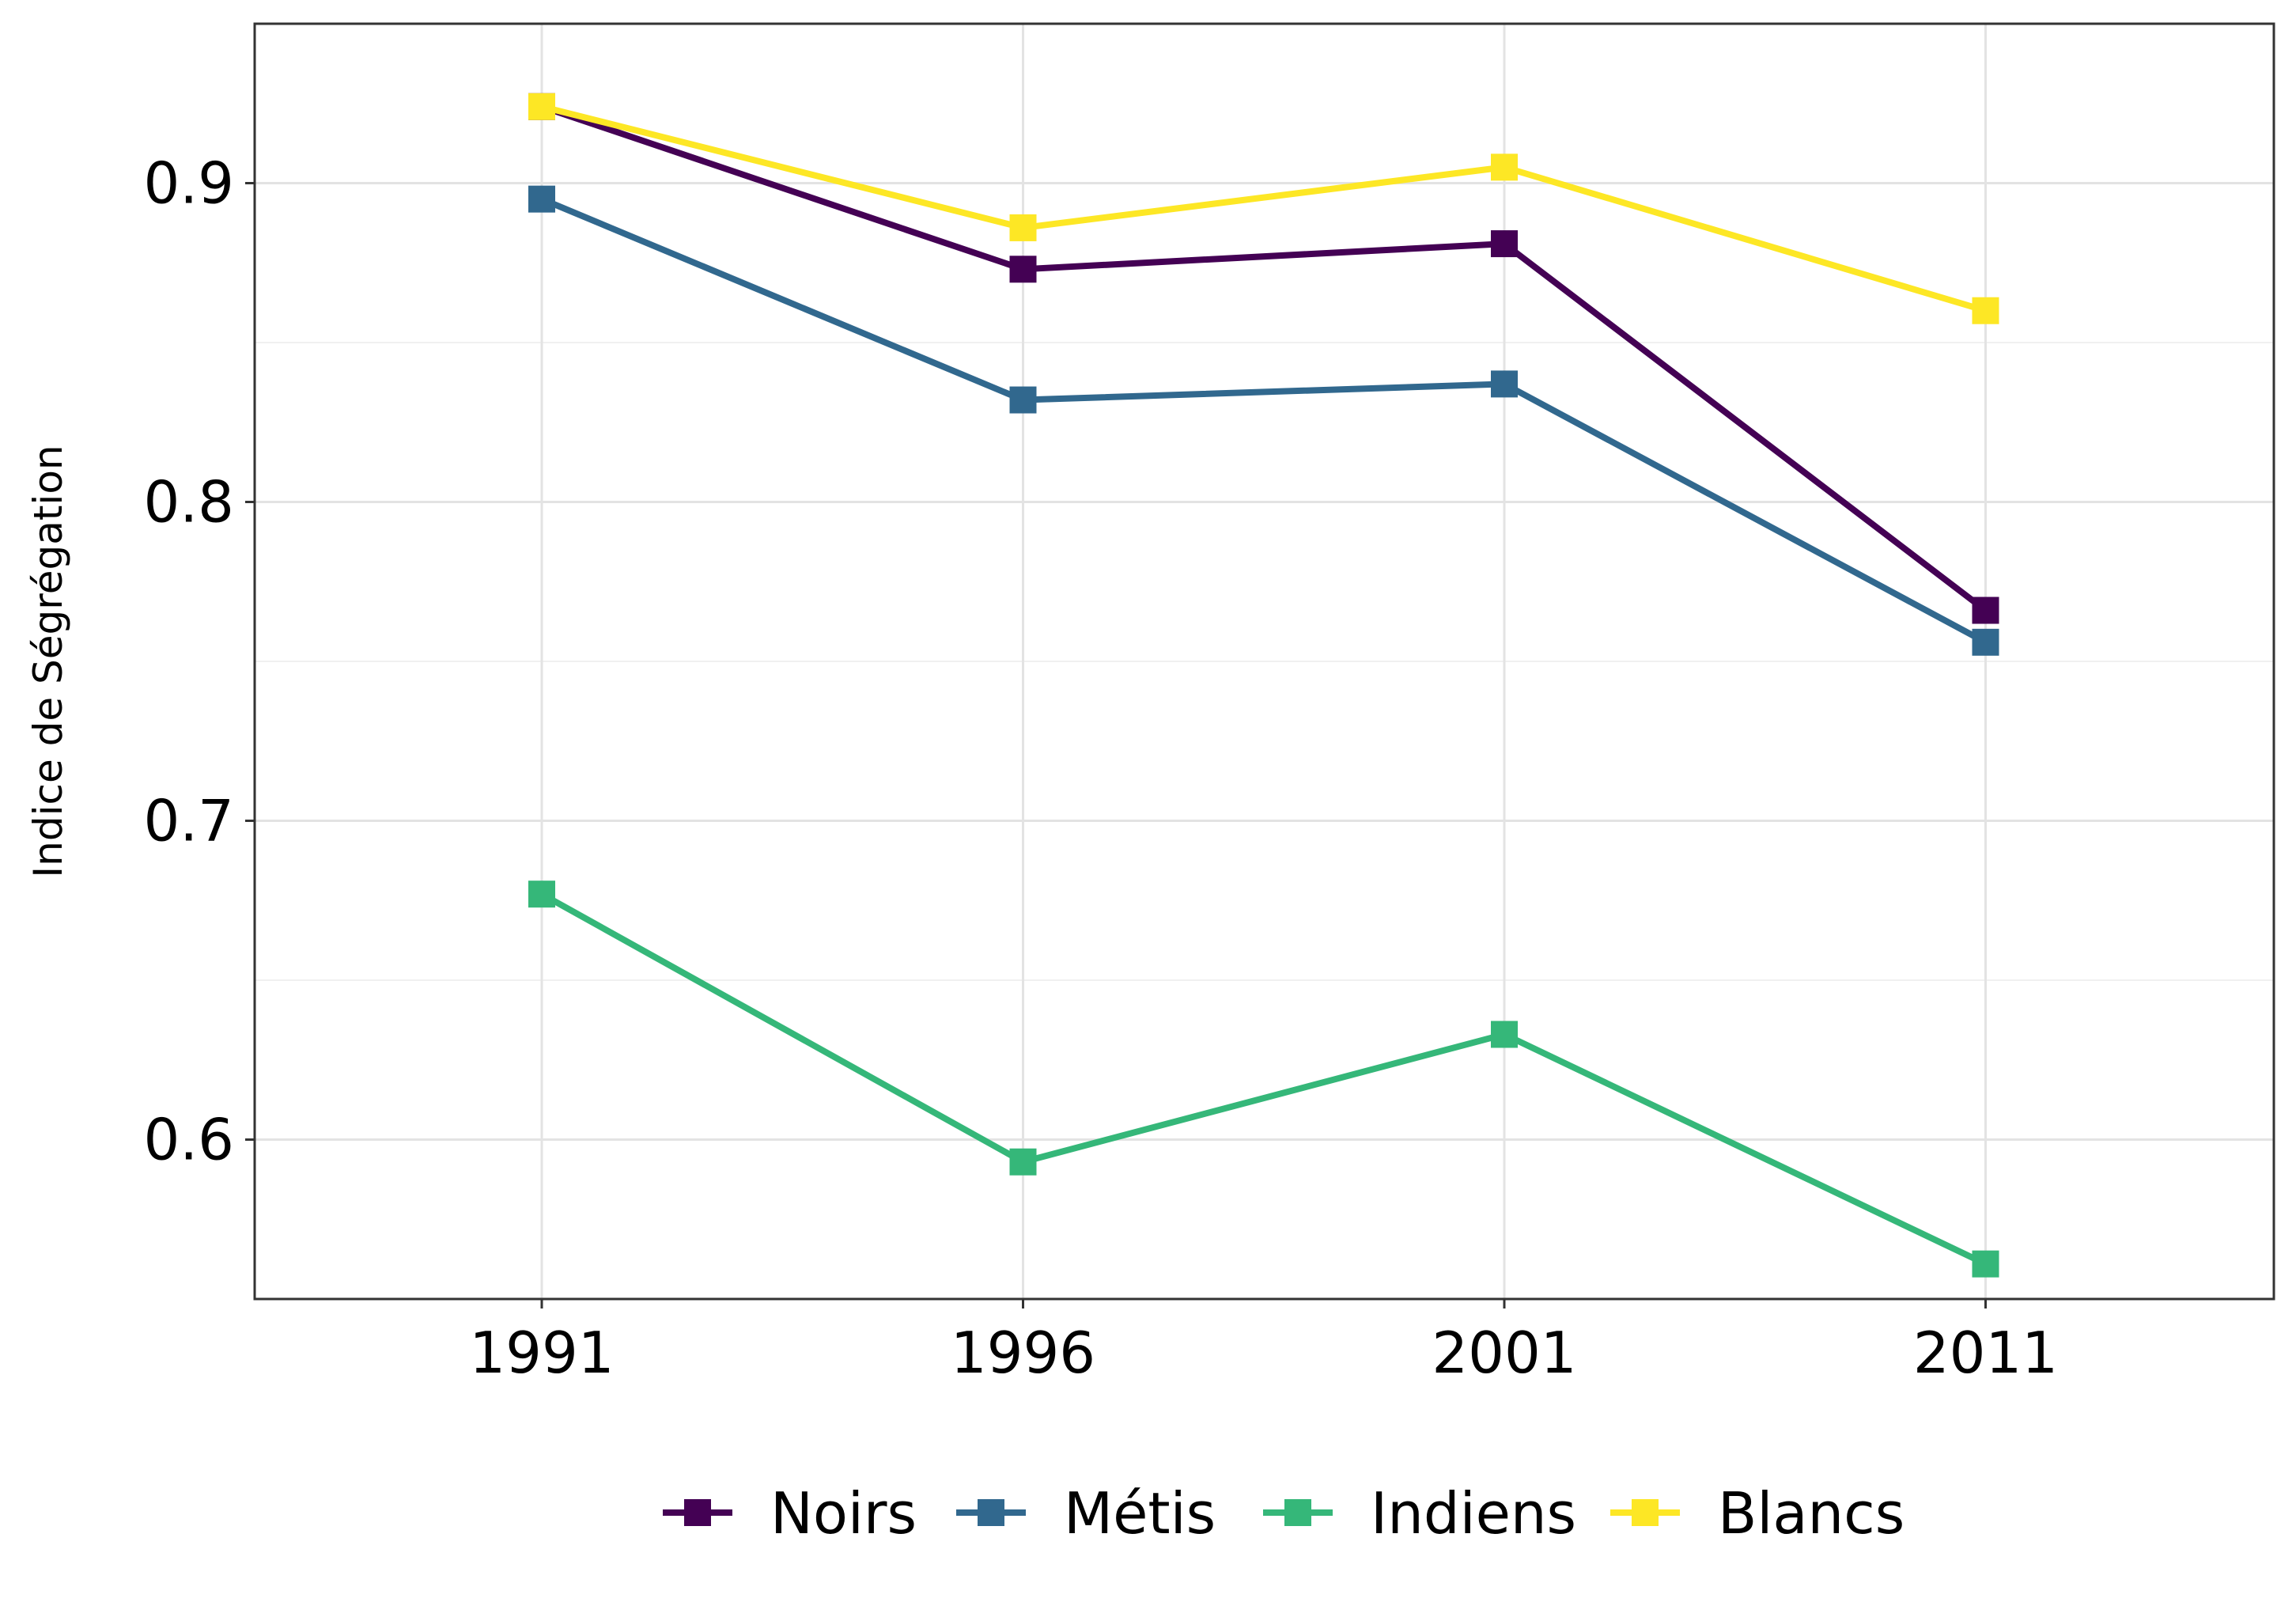  Describe the element at coordinates (1140, 1513) in the screenshot. I see `legend-label: Métis` at that location.